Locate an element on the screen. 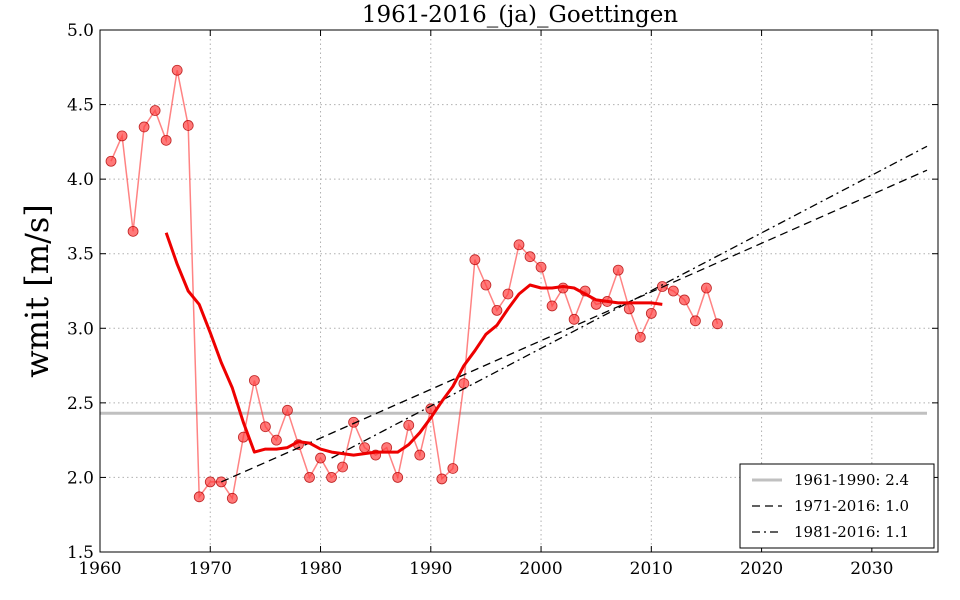 The height and width of the screenshot is (600, 960). x-tick-label: 2010 is located at coordinates (651, 569).